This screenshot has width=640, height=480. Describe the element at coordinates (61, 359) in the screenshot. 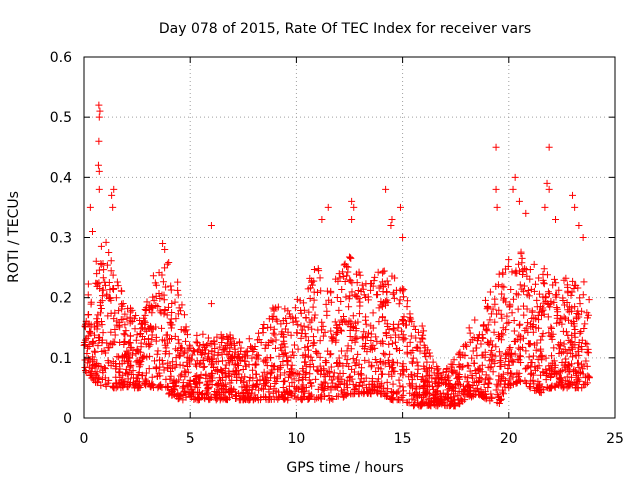

I see `y-tick-label: 0.1` at that location.